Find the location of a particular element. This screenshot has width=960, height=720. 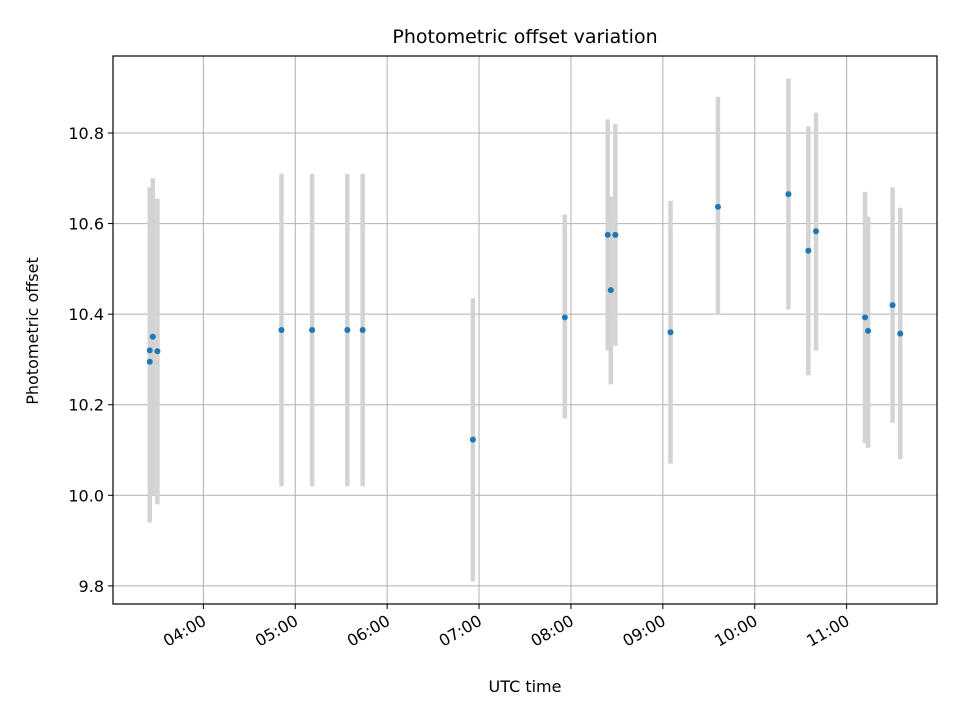

y-tick-label: 10.0 is located at coordinates (86, 495).